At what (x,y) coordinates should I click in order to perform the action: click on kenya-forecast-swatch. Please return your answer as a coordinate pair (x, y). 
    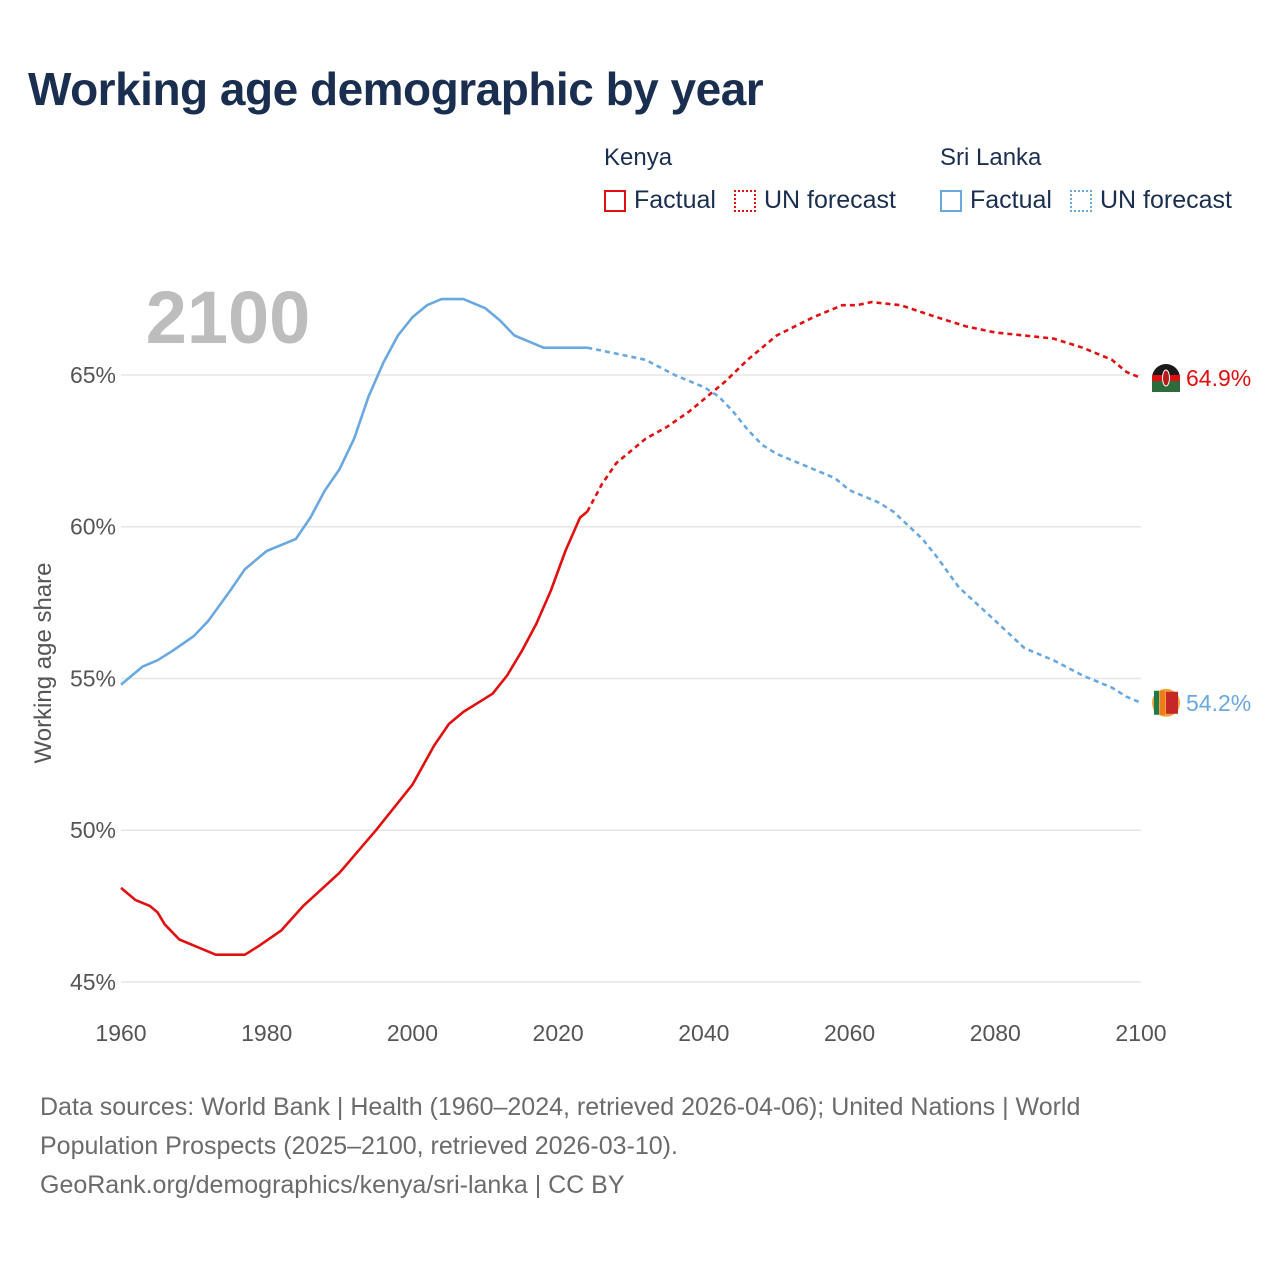
    Looking at the image, I should click on (744, 200).